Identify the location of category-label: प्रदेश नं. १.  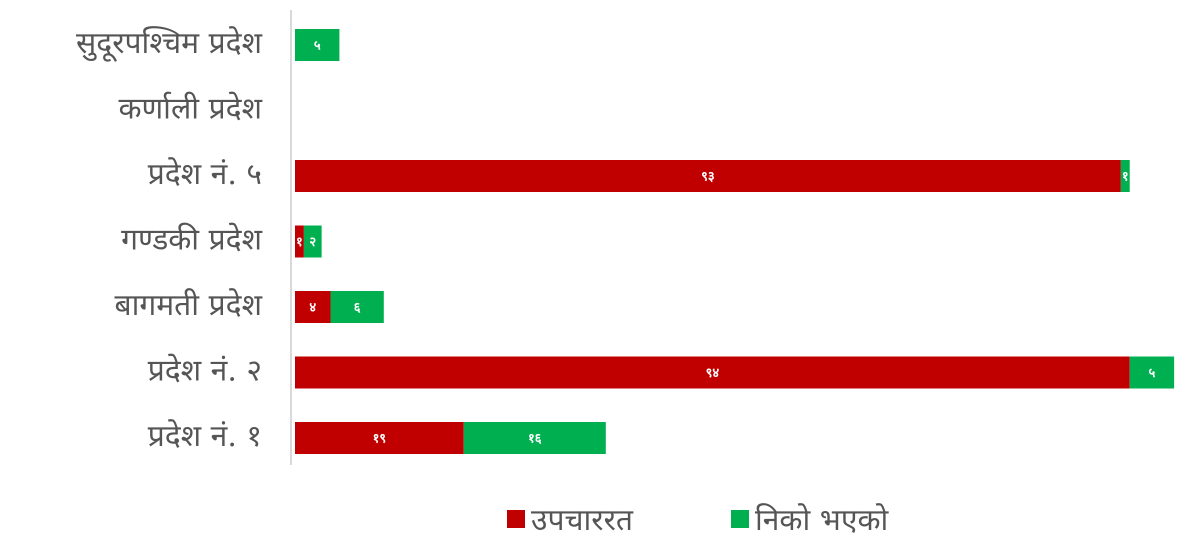
(205, 436).